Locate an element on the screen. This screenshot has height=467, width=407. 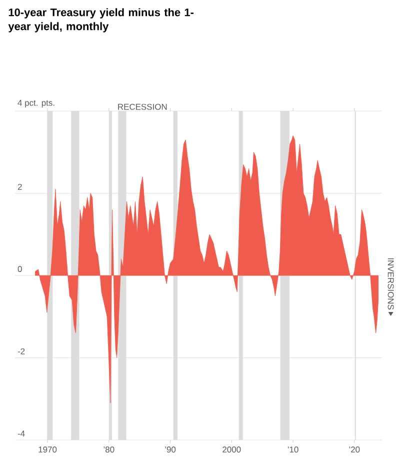
chart-title: 10-year Treasury yield minus the 1-year yield, monthly is located at coordinates (101, 20).